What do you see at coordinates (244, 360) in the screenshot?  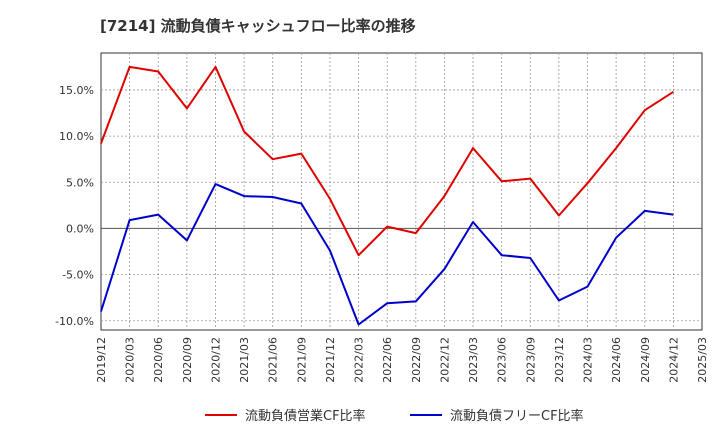 I see `x-tick-label: 2021/03` at bounding box center [244, 360].